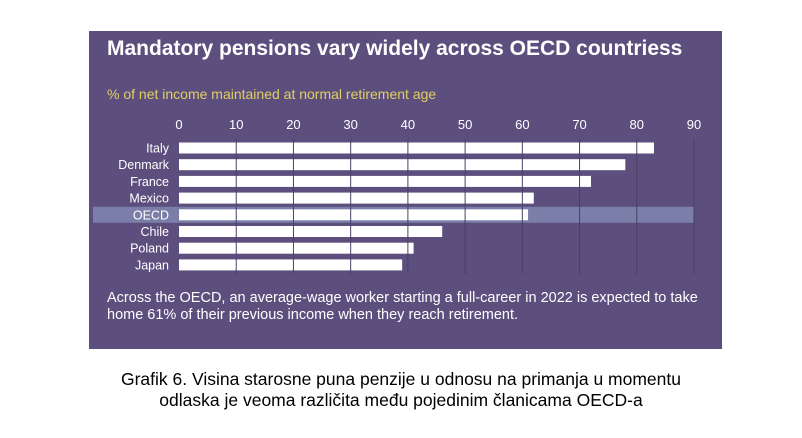 Image resolution: width=802 pixels, height=438 pixels. Describe the element at coordinates (522, 124) in the screenshot. I see `x-tick-label: 60` at that location.